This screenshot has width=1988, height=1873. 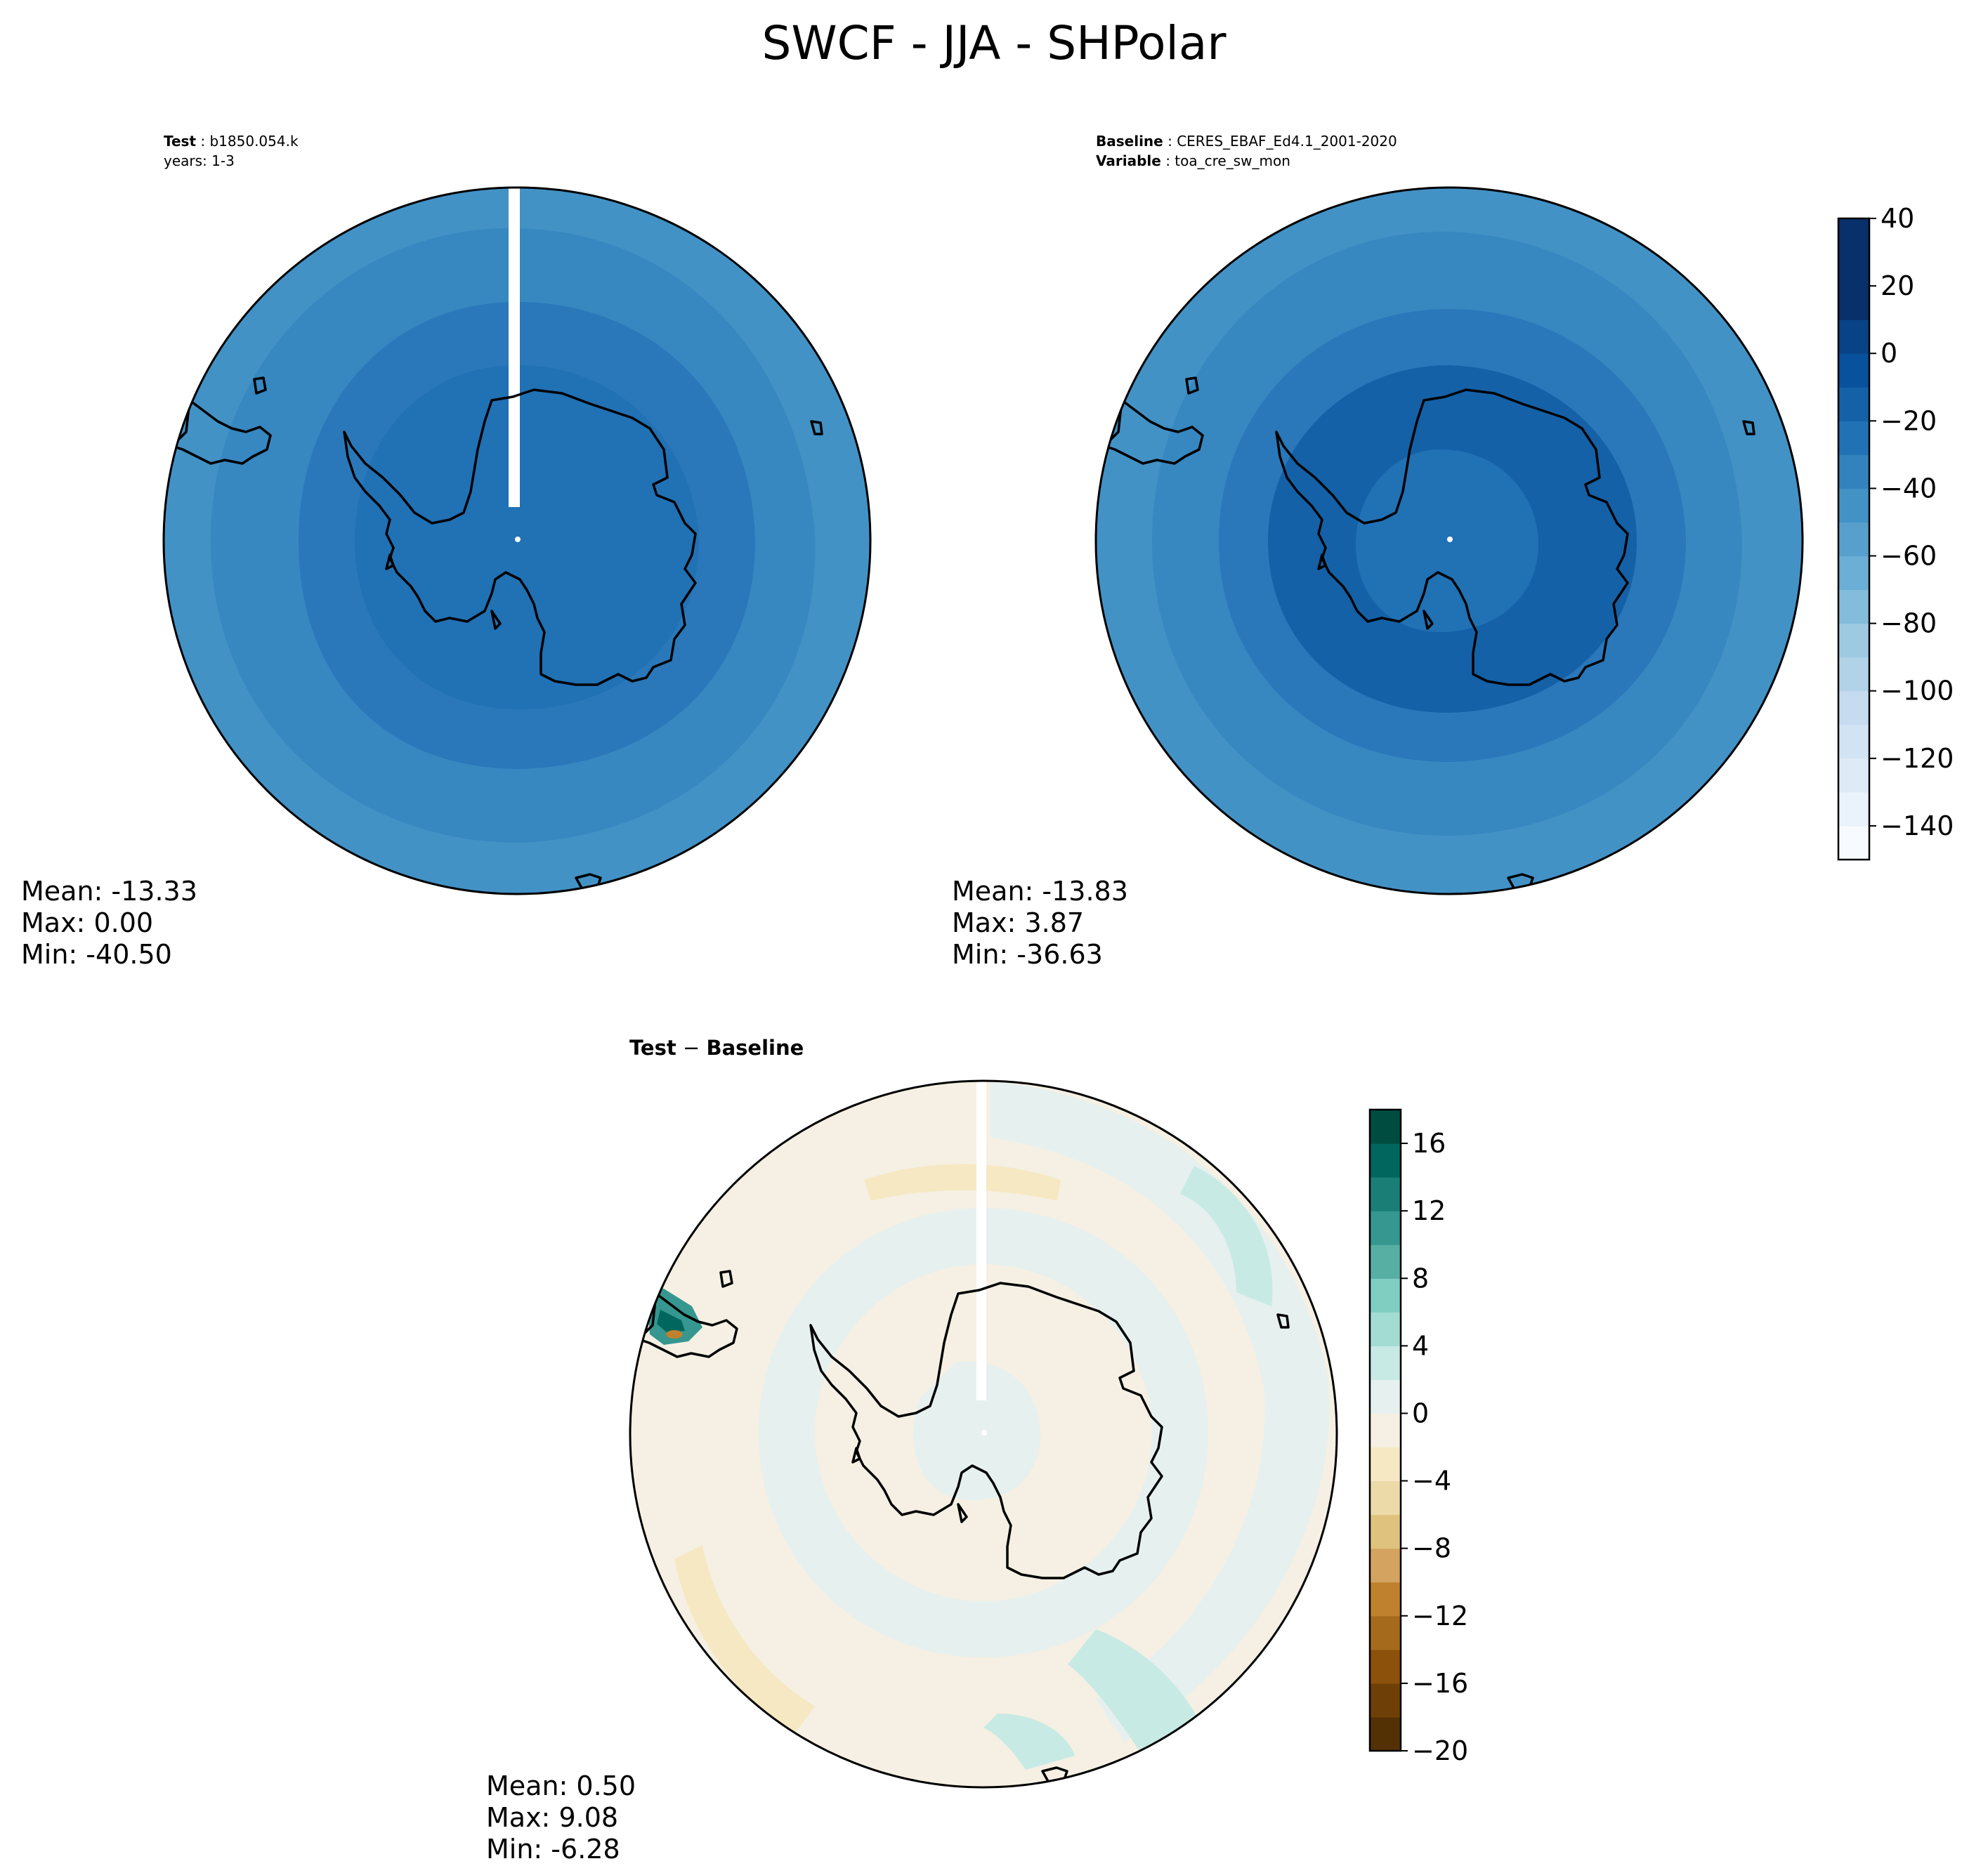 What do you see at coordinates (1170, 141) in the screenshot?
I see `baseline-label-sep: :` at bounding box center [1170, 141].